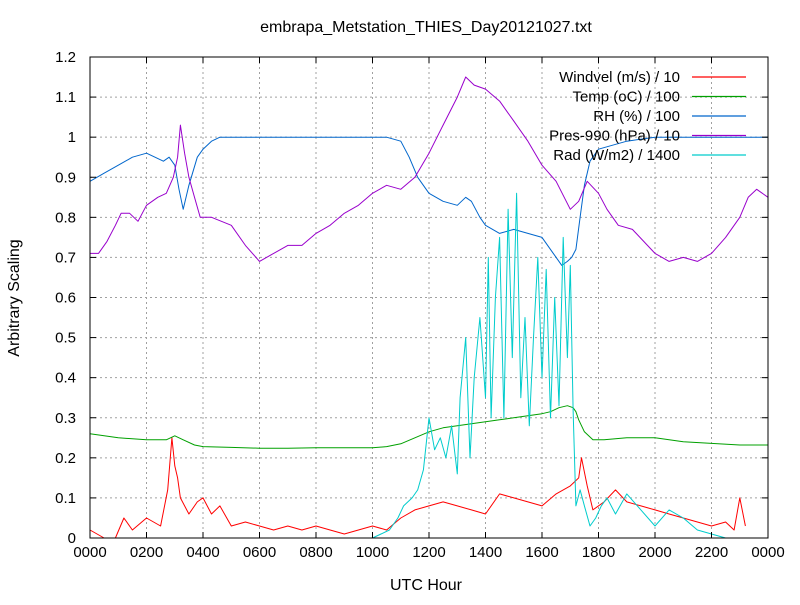 The width and height of the screenshot is (800, 605). Describe the element at coordinates (372, 552) in the screenshot. I see `x-tick-label: 1000` at that location.